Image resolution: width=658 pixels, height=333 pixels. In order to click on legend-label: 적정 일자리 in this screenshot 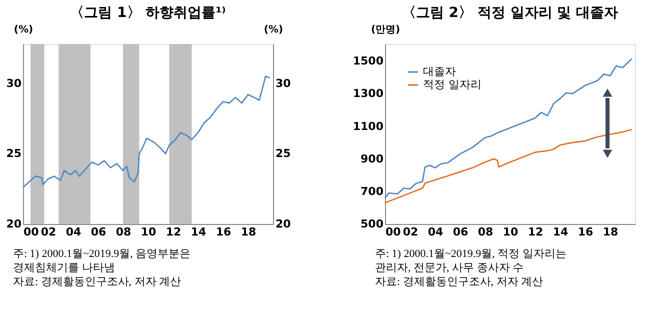, I will do `click(452, 84)`.